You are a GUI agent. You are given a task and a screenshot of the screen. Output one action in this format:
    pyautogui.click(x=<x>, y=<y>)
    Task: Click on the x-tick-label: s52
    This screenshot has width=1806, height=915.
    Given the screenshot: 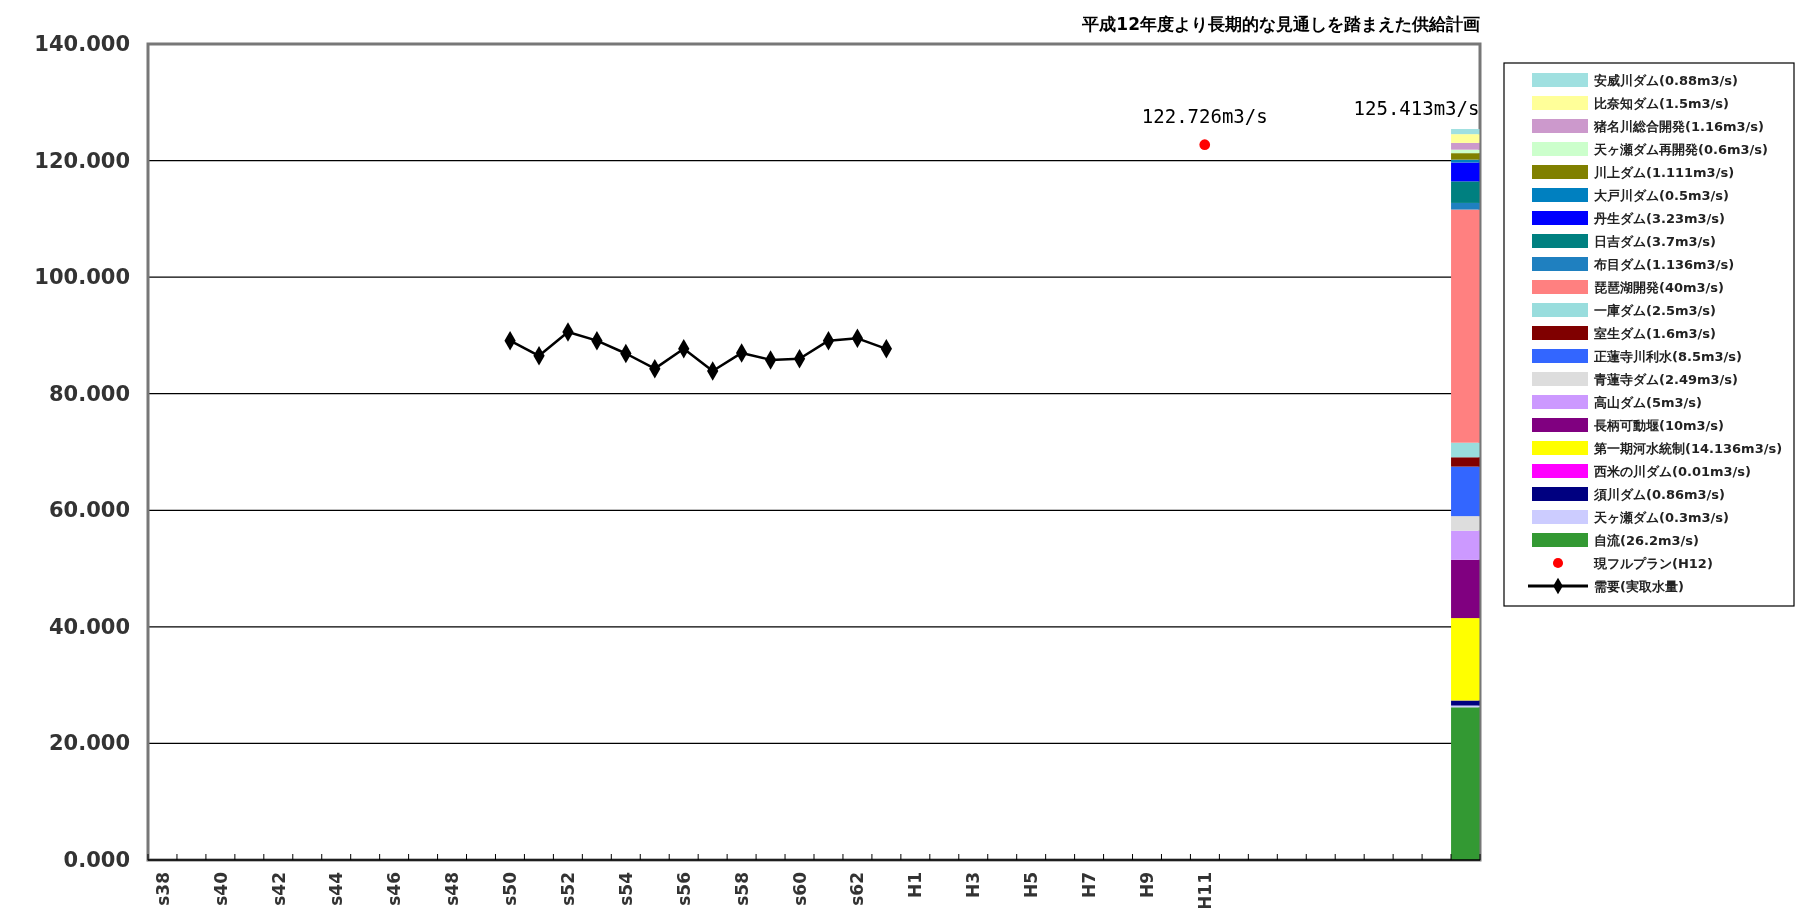 What is the action you would take?
    pyautogui.click(x=567, y=889)
    